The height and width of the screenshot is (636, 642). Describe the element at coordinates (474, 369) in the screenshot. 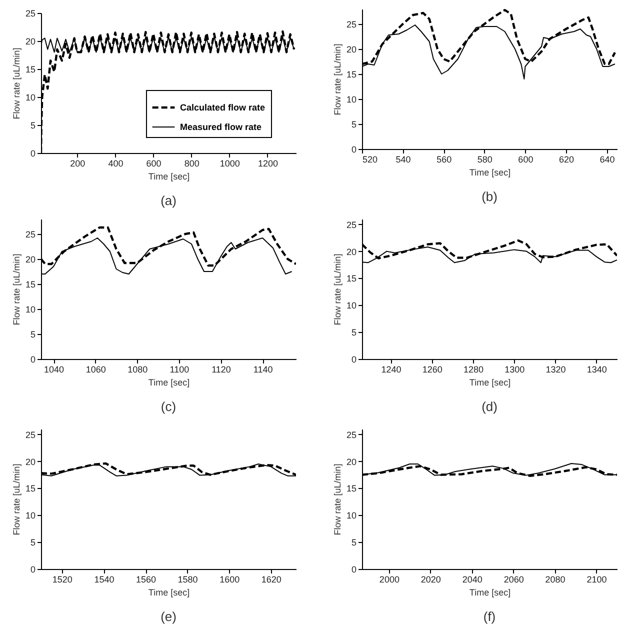

I see `x-tick-label: 1280` at that location.